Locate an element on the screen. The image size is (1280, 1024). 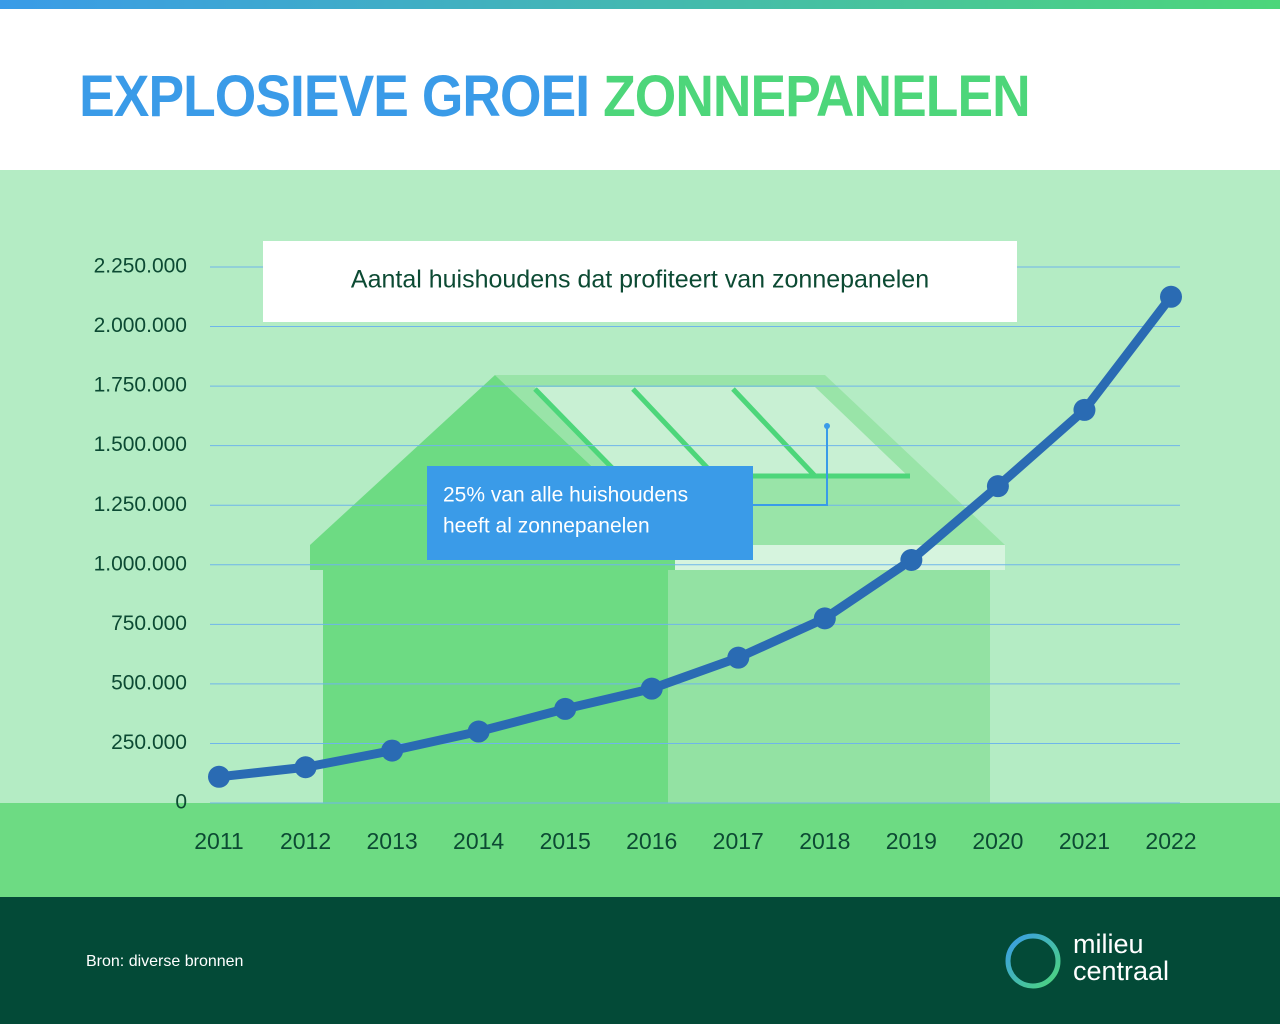
x-tick-label: 2022 is located at coordinates (1170, 841).